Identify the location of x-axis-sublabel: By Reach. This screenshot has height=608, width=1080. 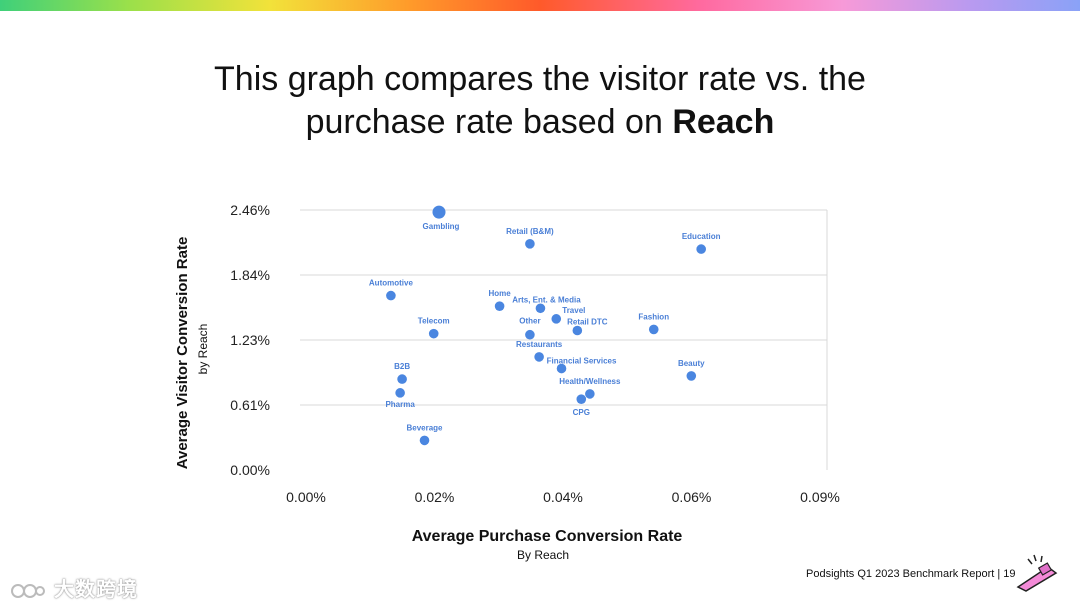
(543, 555).